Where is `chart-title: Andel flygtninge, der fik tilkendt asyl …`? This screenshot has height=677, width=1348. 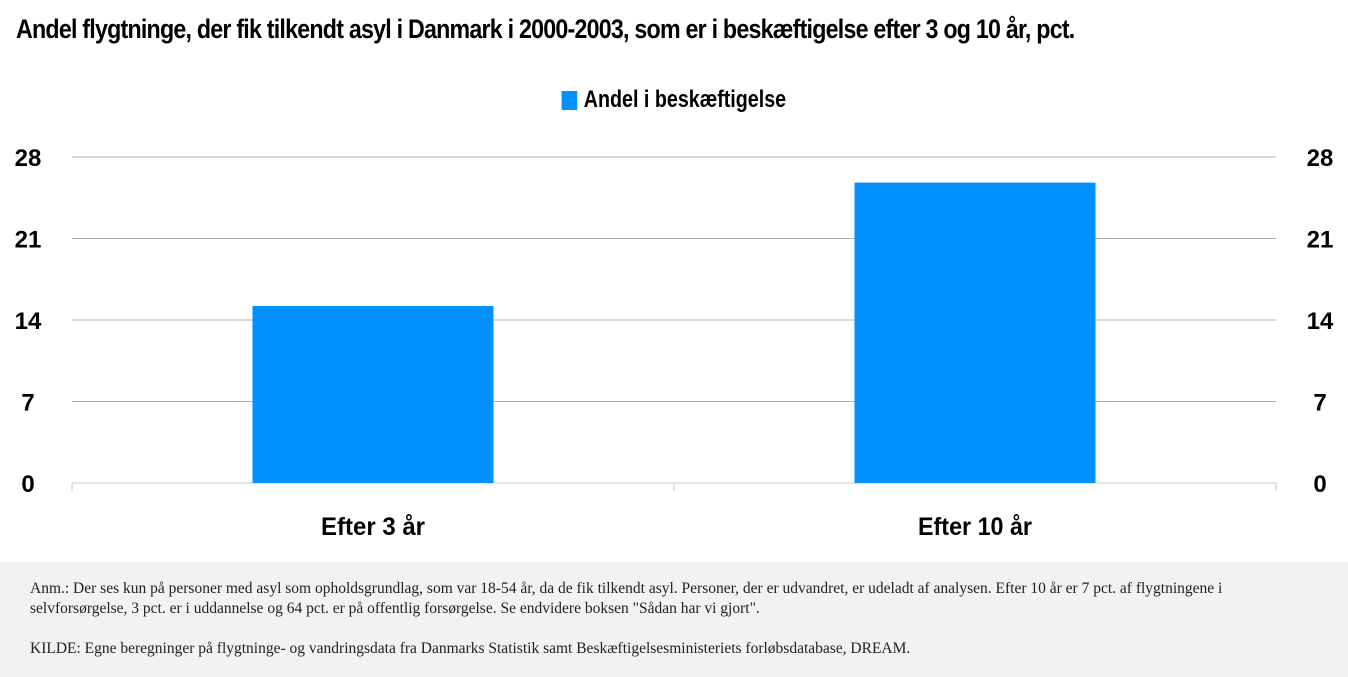 chart-title: Andel flygtninge, der fik tilkendt asyl … is located at coordinates (545, 29).